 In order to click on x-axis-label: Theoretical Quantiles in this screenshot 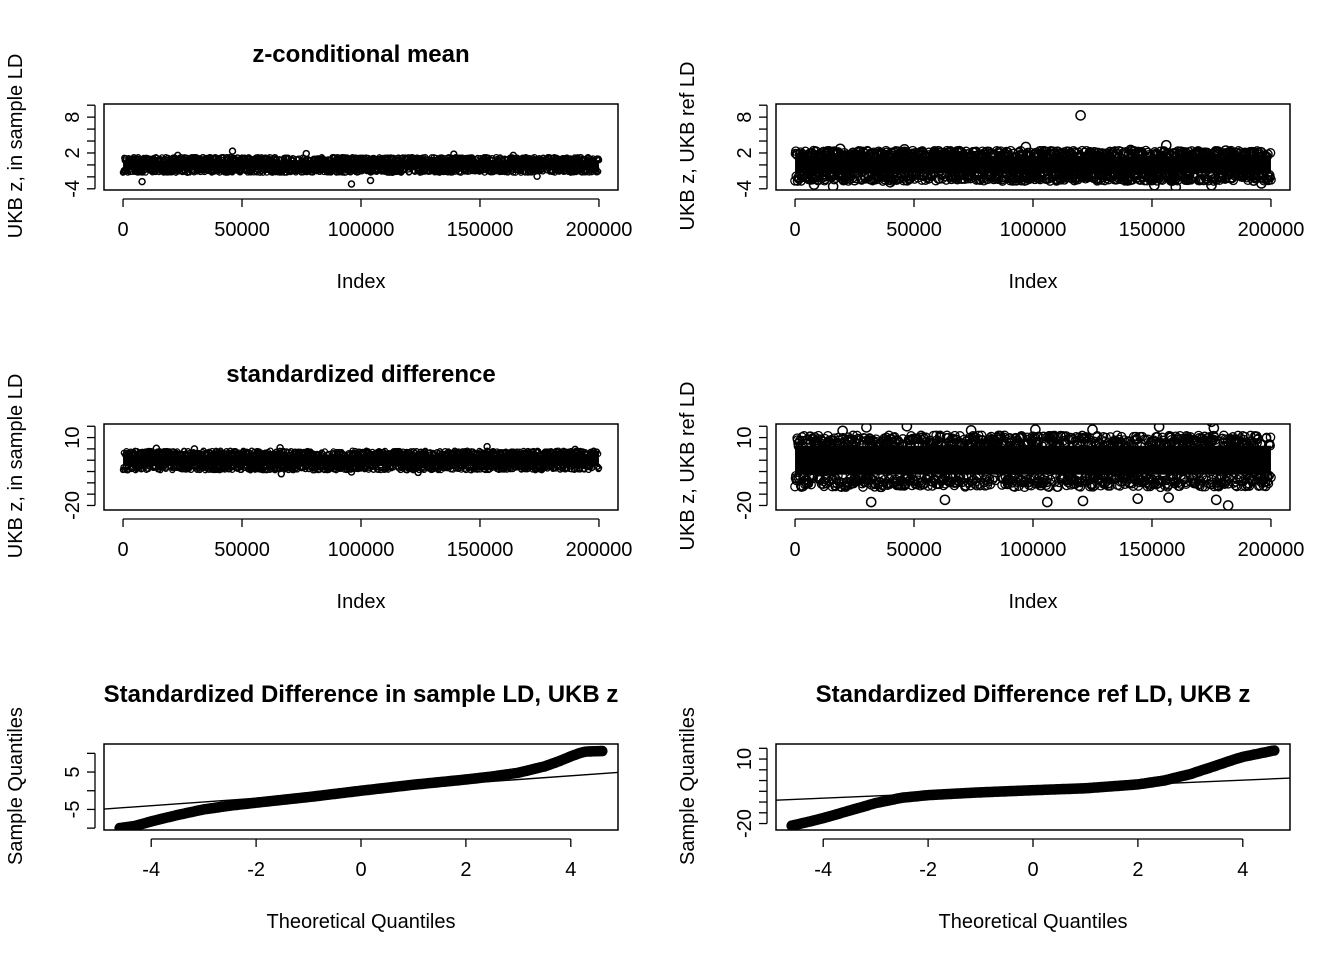, I will do `click(361, 922)`.